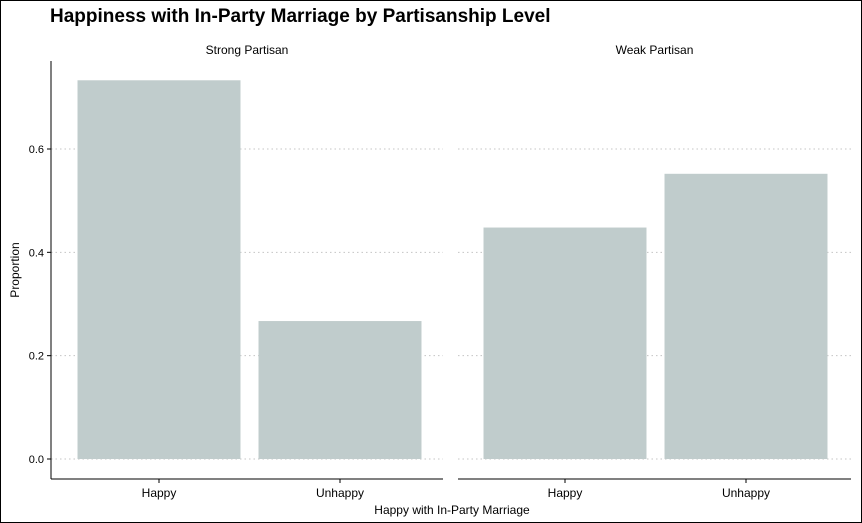  Describe the element at coordinates (36, 150) in the screenshot. I see `y-tick-label: 0.6` at that location.